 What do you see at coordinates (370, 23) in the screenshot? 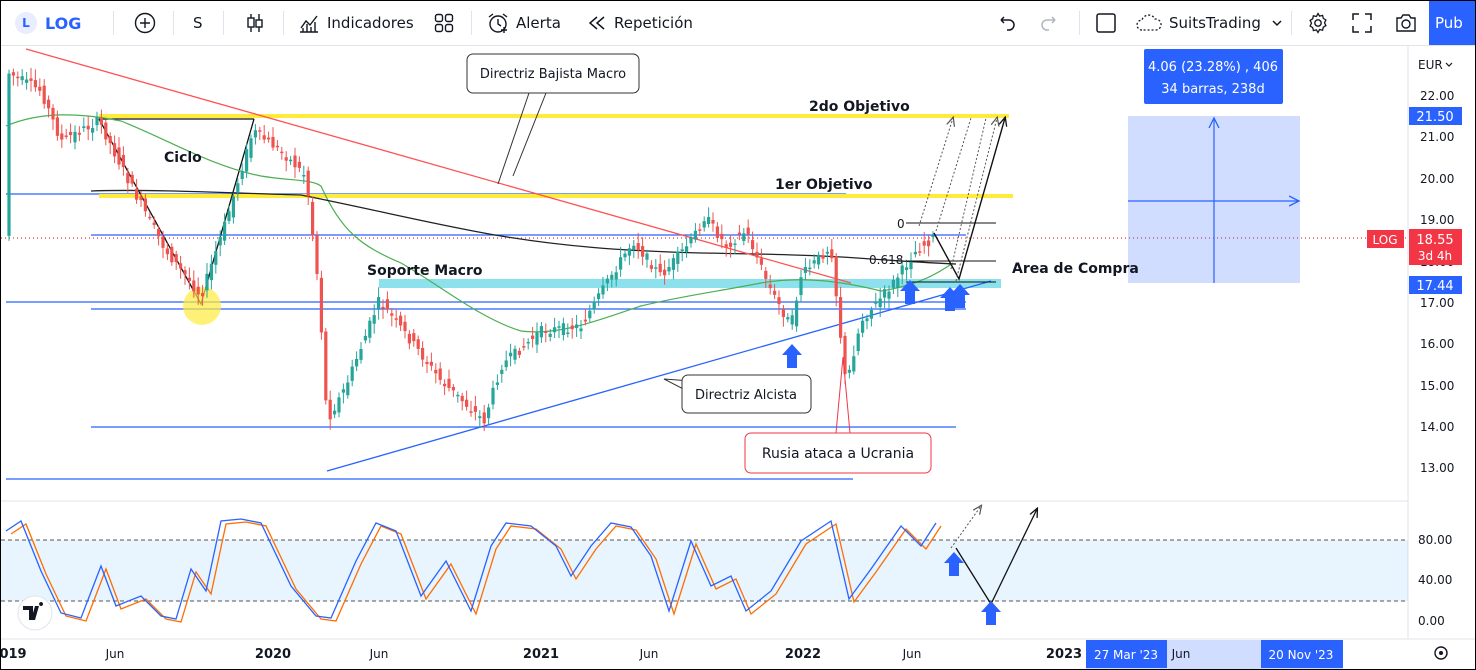
I see `indicators-label: Indicadores` at bounding box center [370, 23].